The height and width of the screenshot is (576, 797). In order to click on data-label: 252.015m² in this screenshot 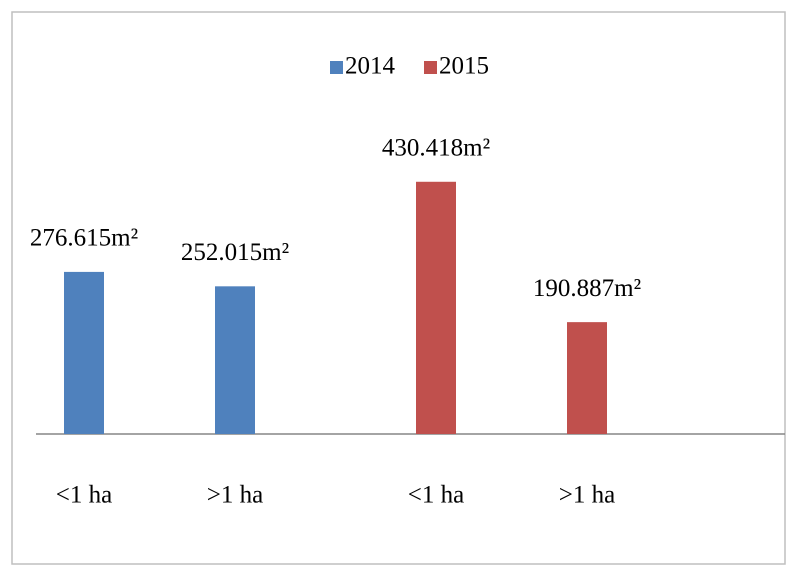, I will do `click(235, 252)`.